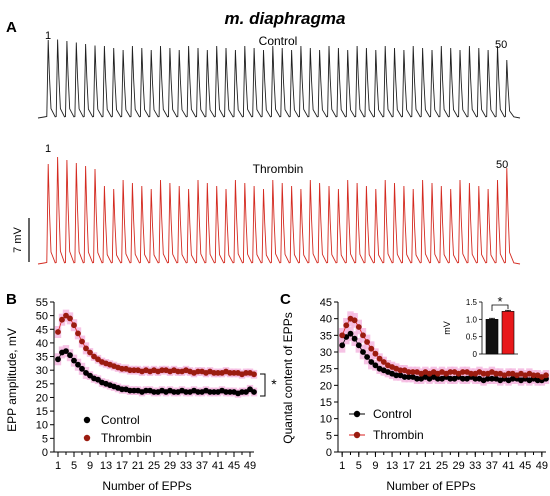  What do you see at coordinates (170, 466) in the screenshot?
I see `b-xtick-label: 29` at bounding box center [170, 466].